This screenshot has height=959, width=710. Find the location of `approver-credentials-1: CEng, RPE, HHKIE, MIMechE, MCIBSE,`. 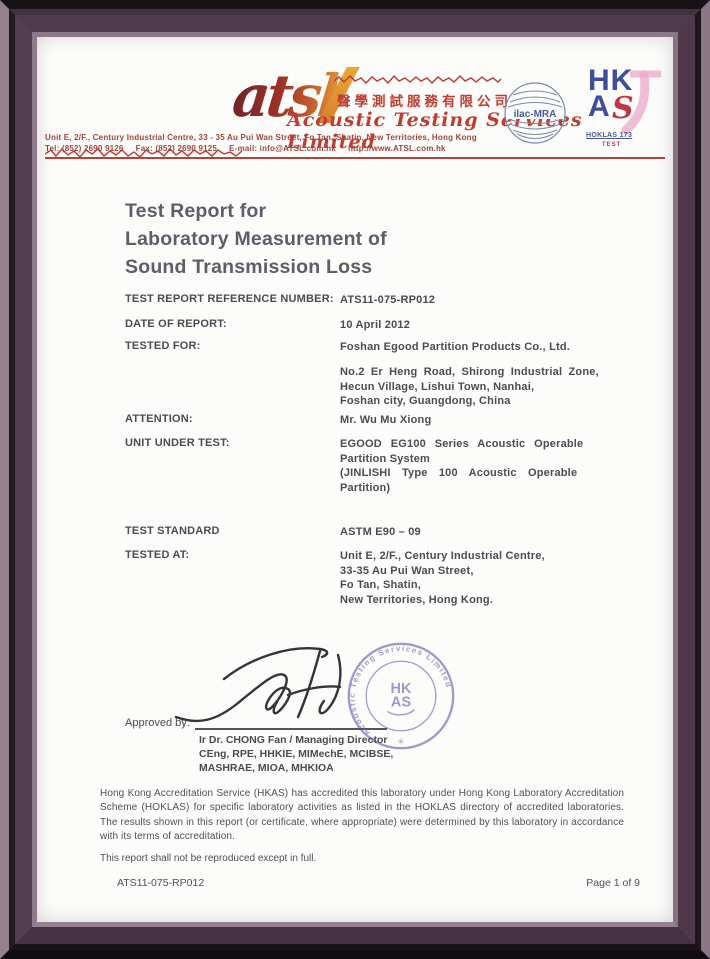

approver-credentials-1: CEng, RPE, HHKIE, MIMechE, MCIBSE, is located at coordinates (296, 754).